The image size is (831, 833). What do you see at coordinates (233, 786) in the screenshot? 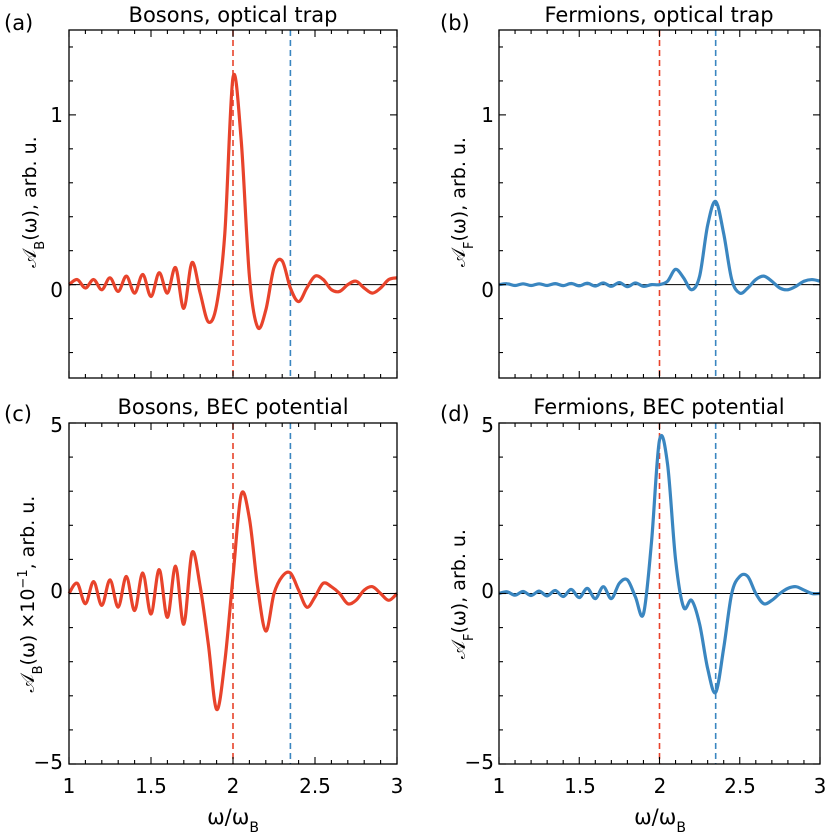
I see `panel-c-xtick-2: 2` at bounding box center [233, 786].